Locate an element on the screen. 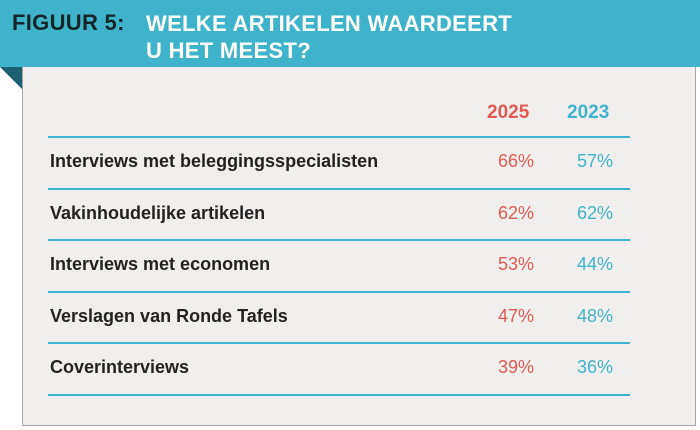 This screenshot has height=430, width=700. column-header-2025: 2025 is located at coordinates (508, 112).